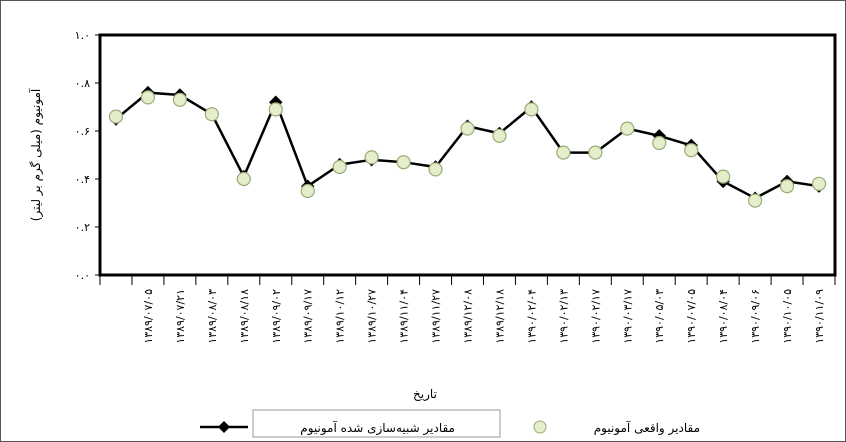 The image size is (846, 442). Describe the element at coordinates (755, 316) in the screenshot. I see `x-tick-label: ۱۳۹۰/۰۹/۰۶` at that location.